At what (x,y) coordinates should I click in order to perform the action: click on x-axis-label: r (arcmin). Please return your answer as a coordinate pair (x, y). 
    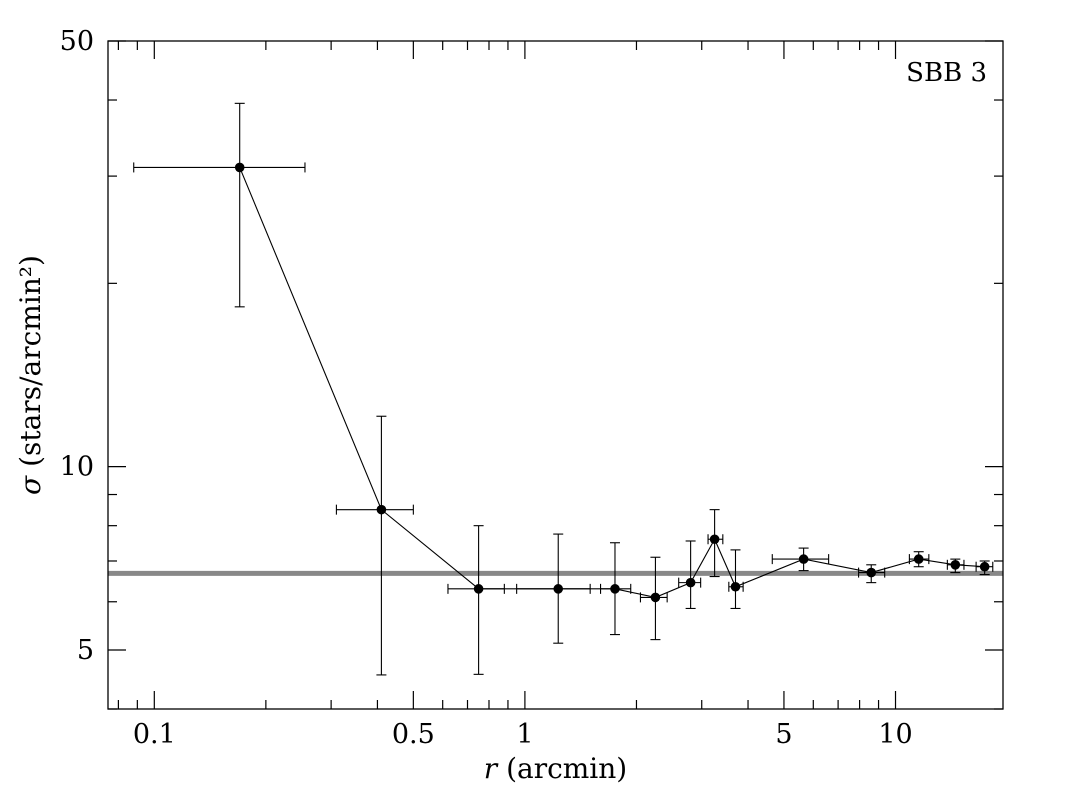
    Looking at the image, I should click on (555, 768).